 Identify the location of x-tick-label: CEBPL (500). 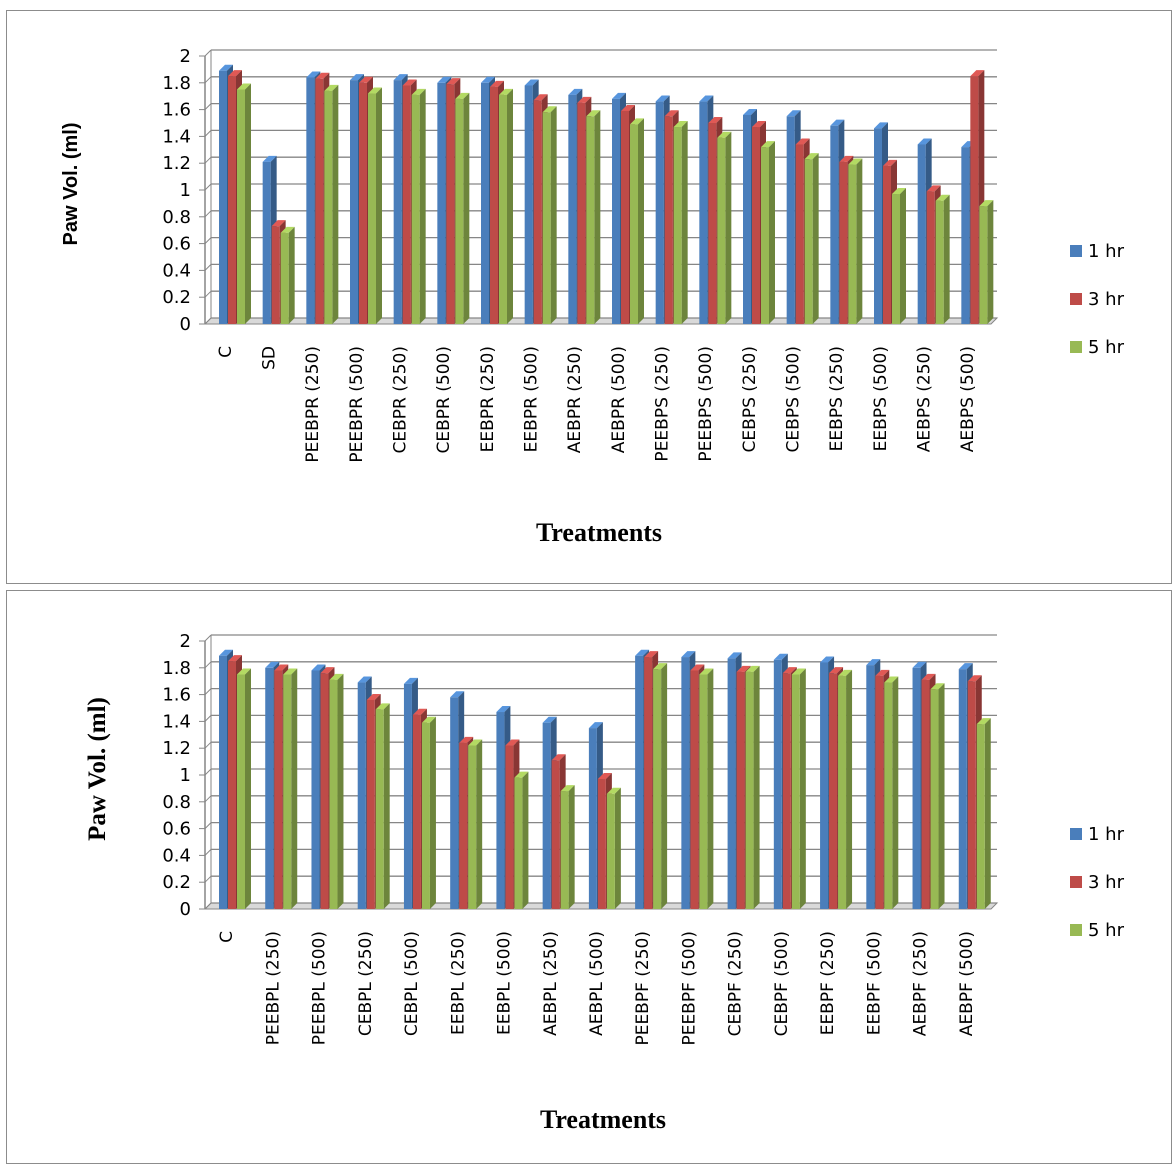
(412, 983).